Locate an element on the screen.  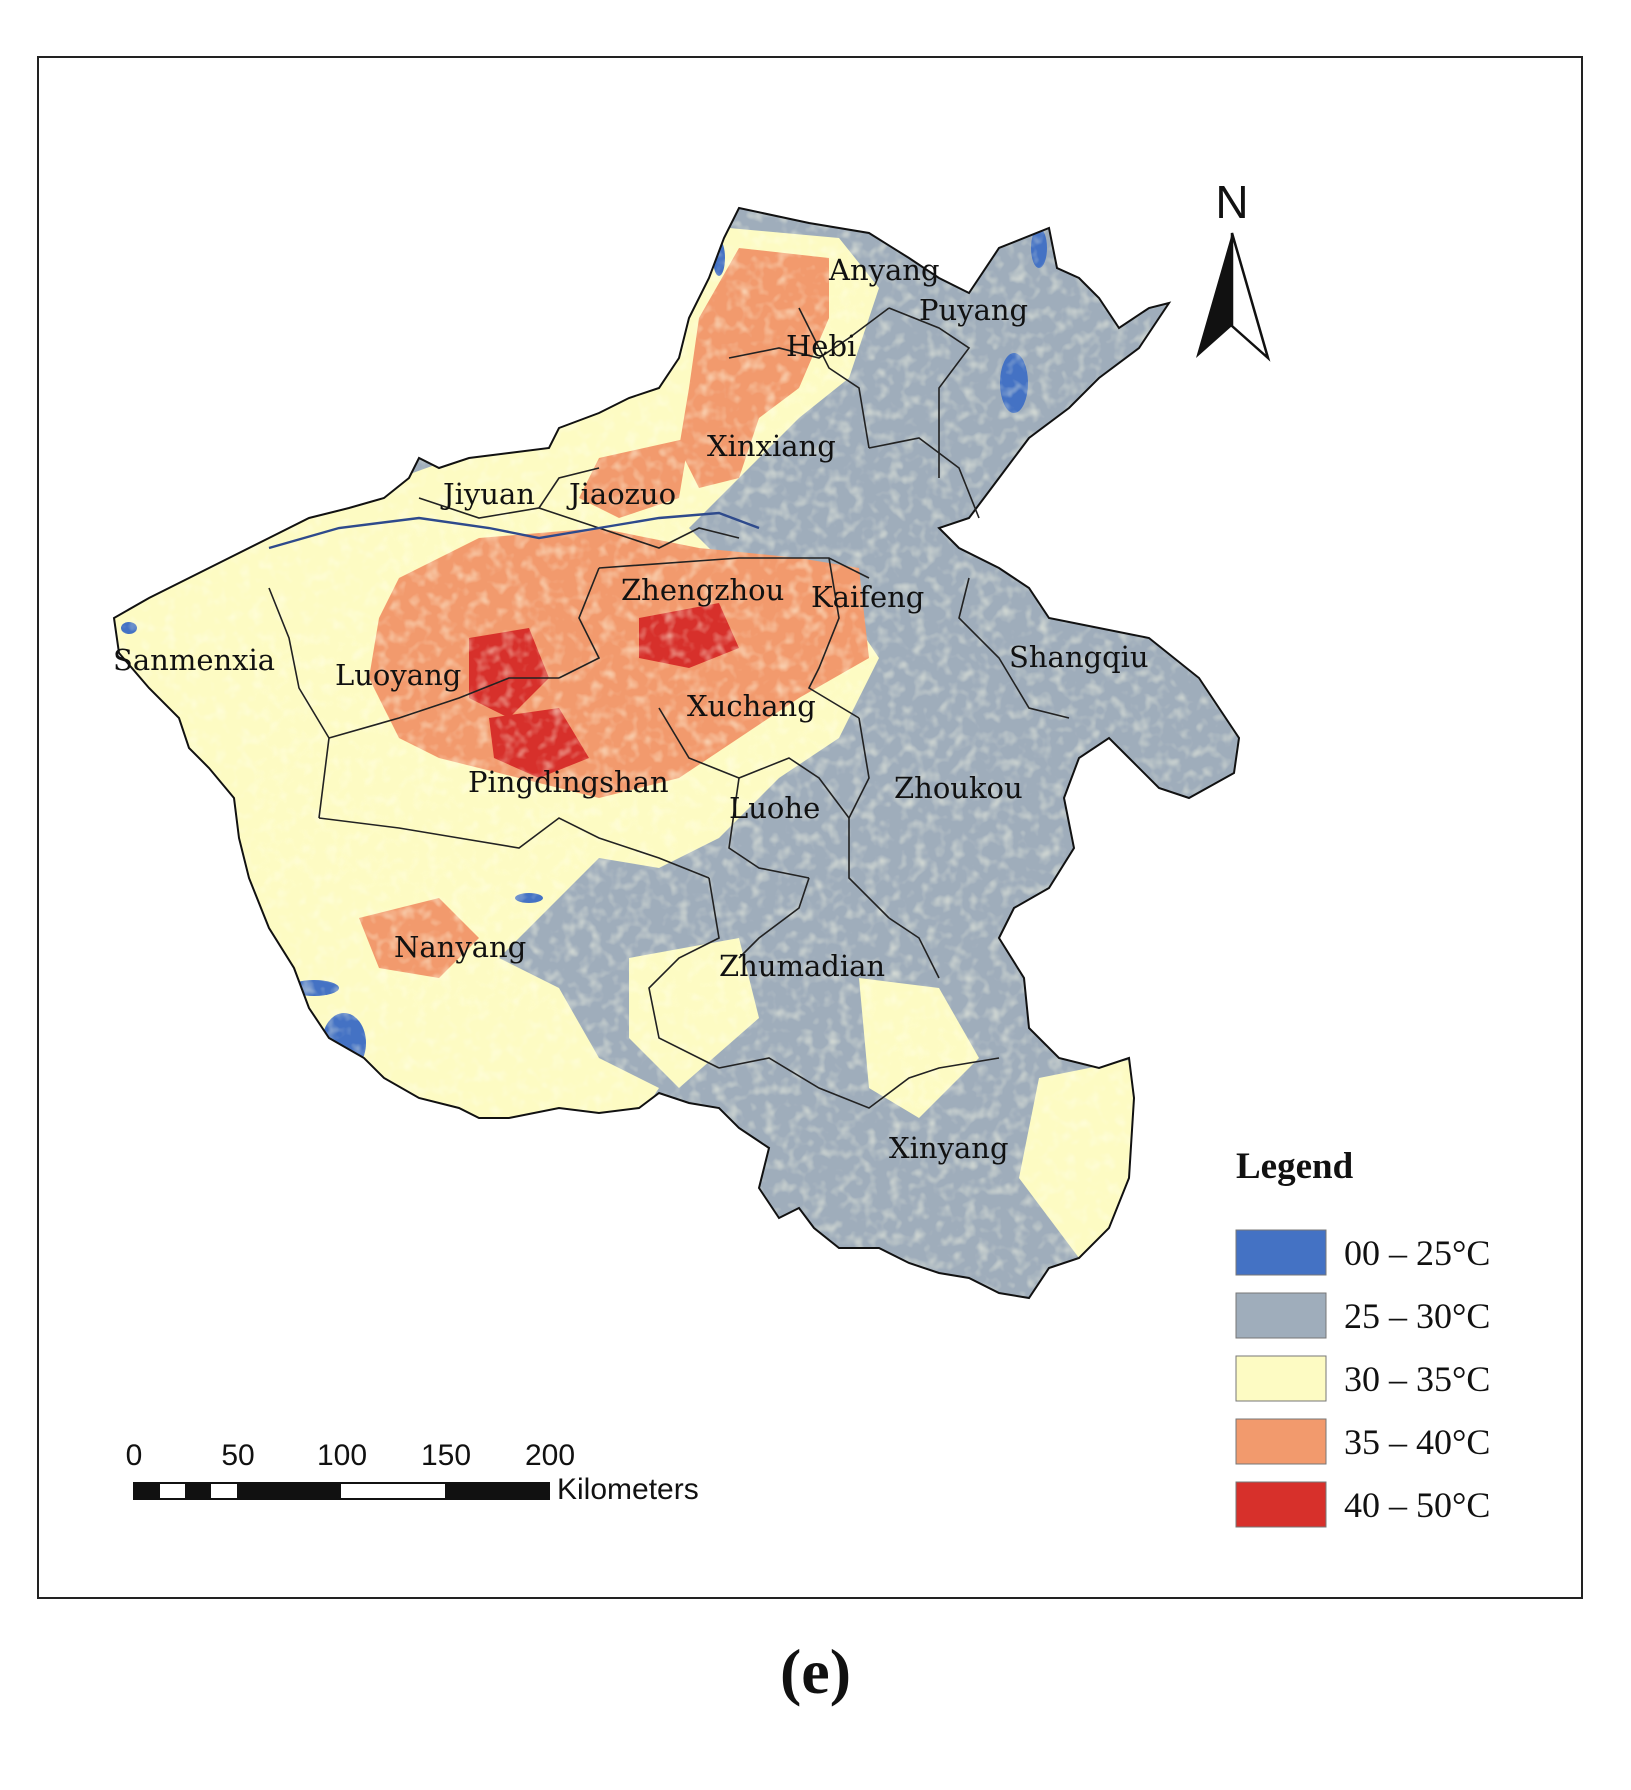
north-arrow: N is located at coordinates (1233, 269).